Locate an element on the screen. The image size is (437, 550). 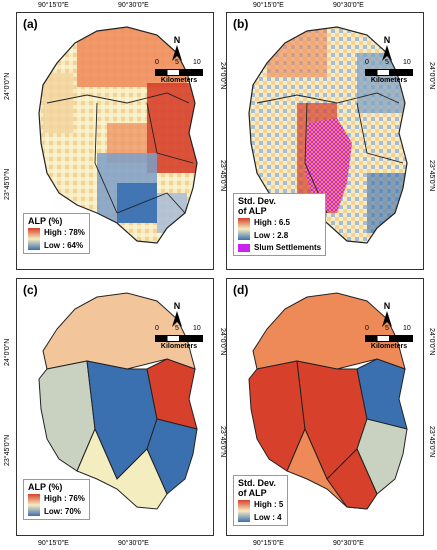
panel-a-label: (a) is located at coordinates (30, 24).